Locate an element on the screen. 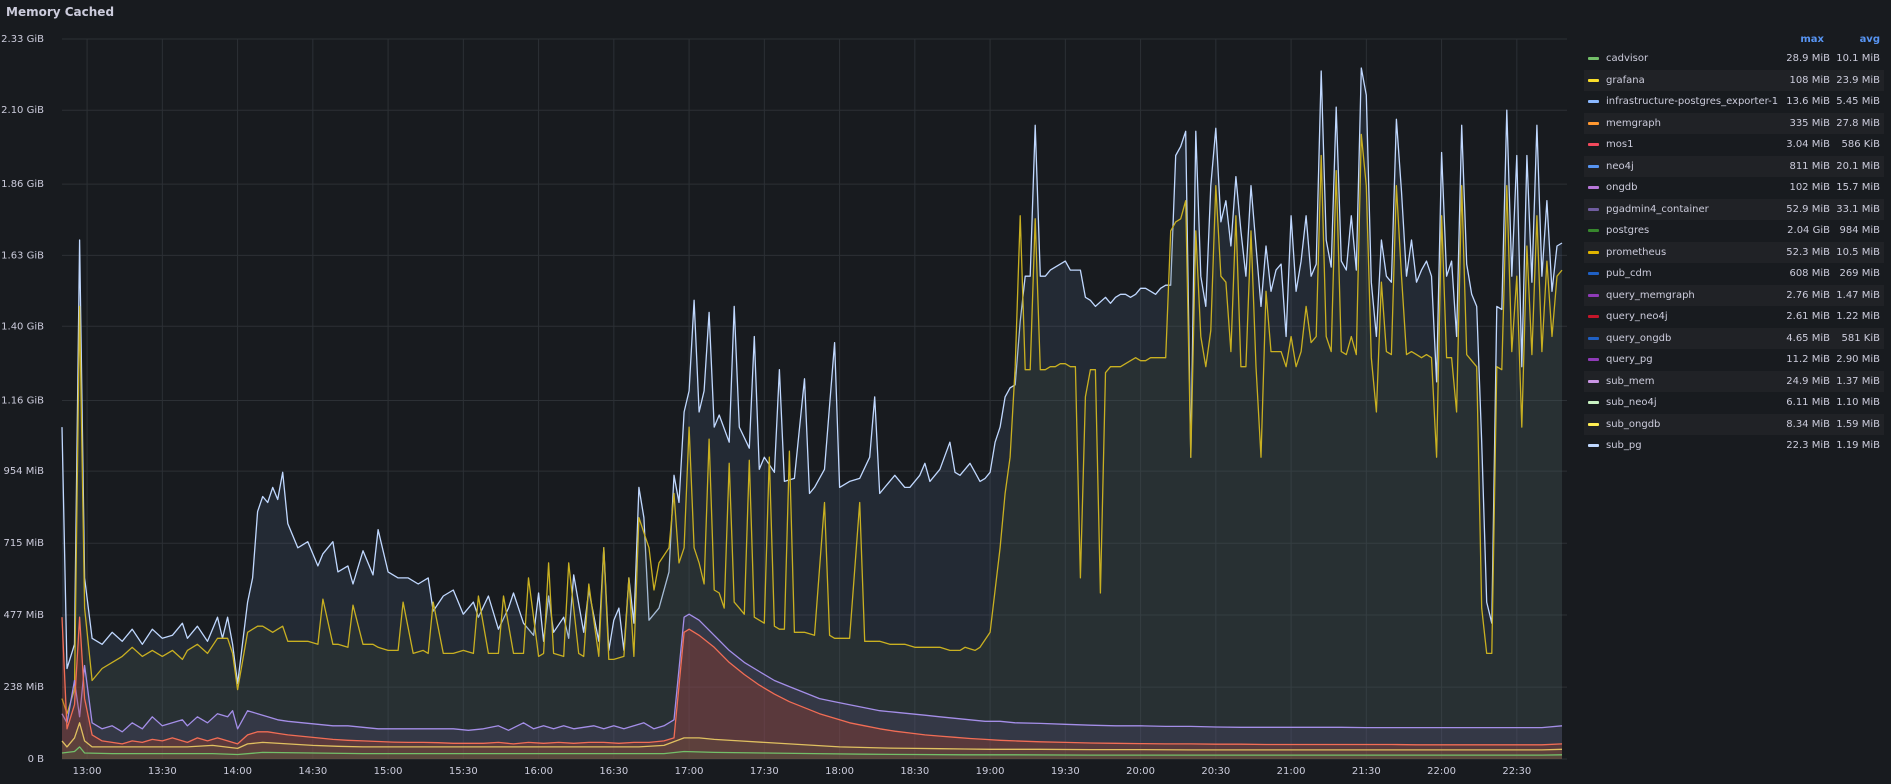 The image size is (1891, 784). legend-max-value: 2.61 MiB is located at coordinates (1808, 316).